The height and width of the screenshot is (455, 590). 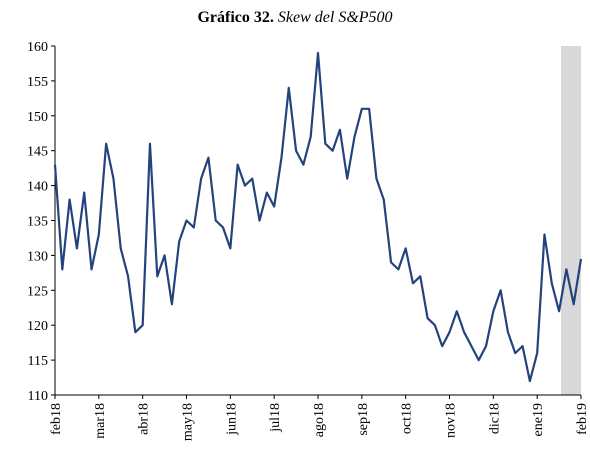 I want to click on x-tick-label: jul18, so click(x=275, y=418).